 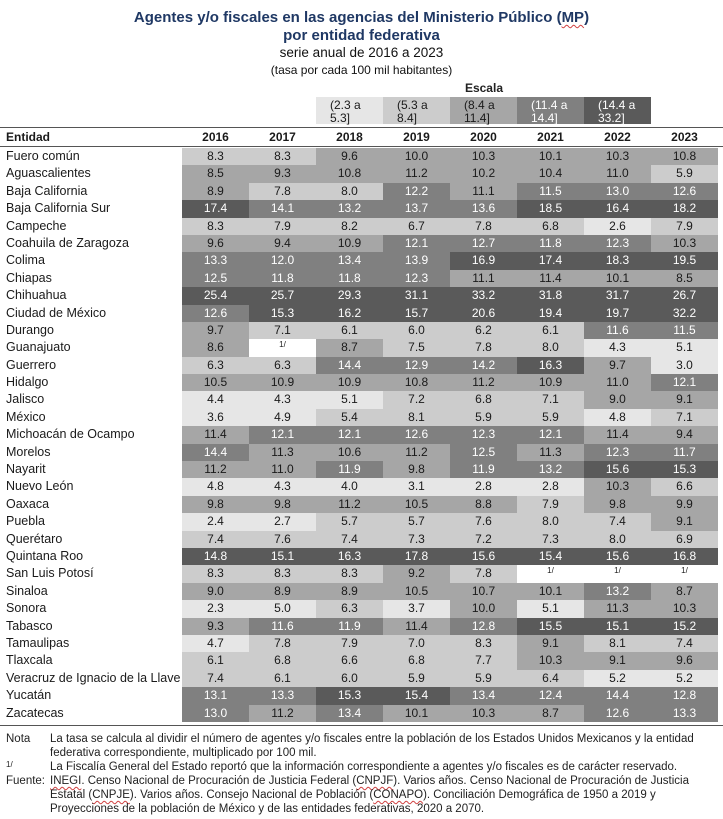 I want to click on table-row: Hidalgo 10.5 10.9 10.9 10.8 11.2 10.9 11.0 12.1, so click(x=361, y=383).